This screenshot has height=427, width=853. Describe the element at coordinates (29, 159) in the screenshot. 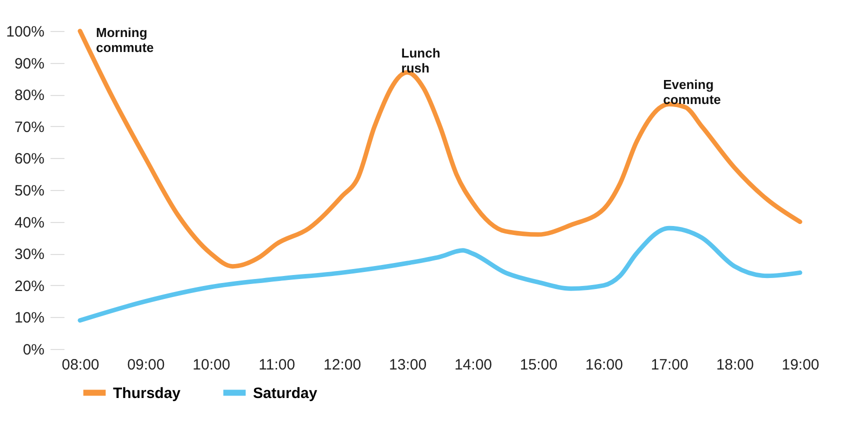

I see `y-tick-label: 60%` at that location.